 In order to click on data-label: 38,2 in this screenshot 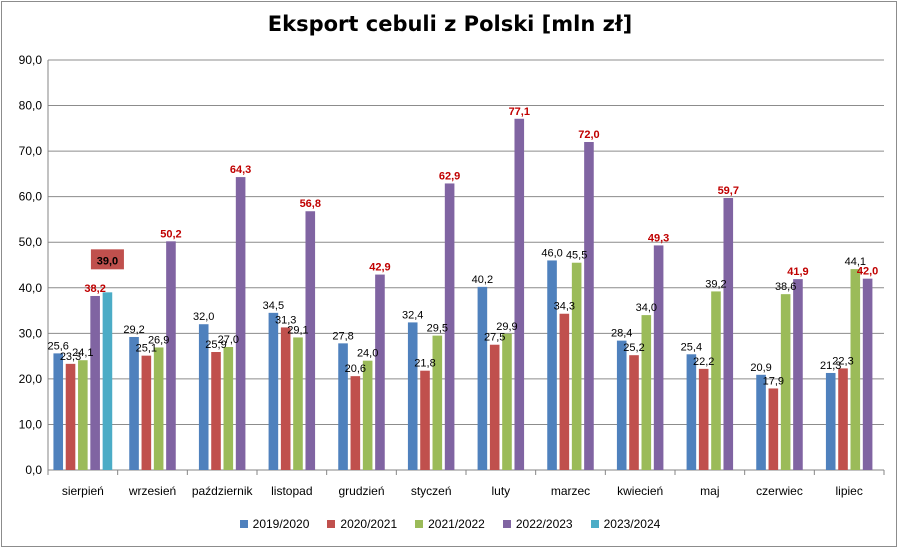, I will do `click(94, 289)`.